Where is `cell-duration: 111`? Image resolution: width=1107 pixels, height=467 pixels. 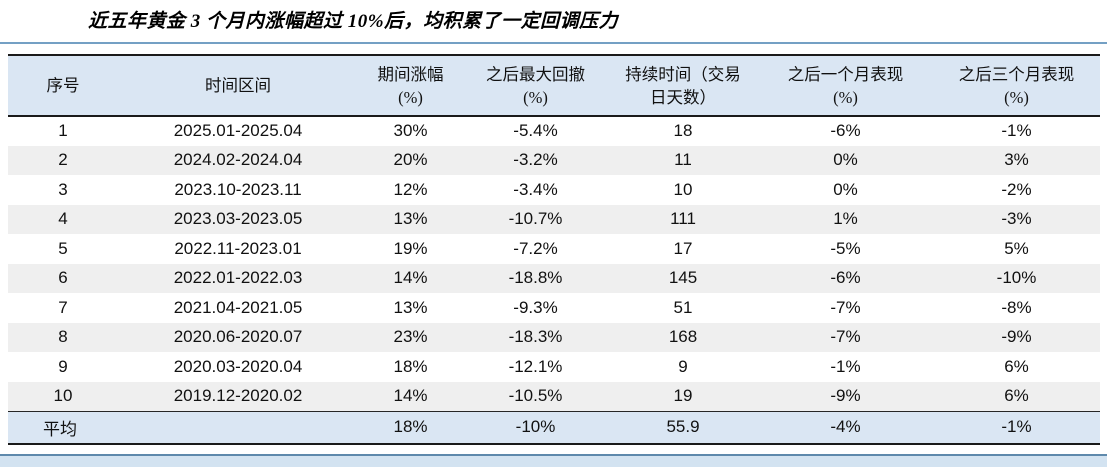 cell-duration: 111 is located at coordinates (683, 219).